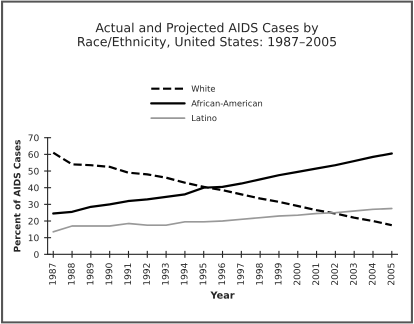 The width and height of the screenshot is (414, 324). Describe the element at coordinates (222, 220) in the screenshot. I see `line-series` at that location.